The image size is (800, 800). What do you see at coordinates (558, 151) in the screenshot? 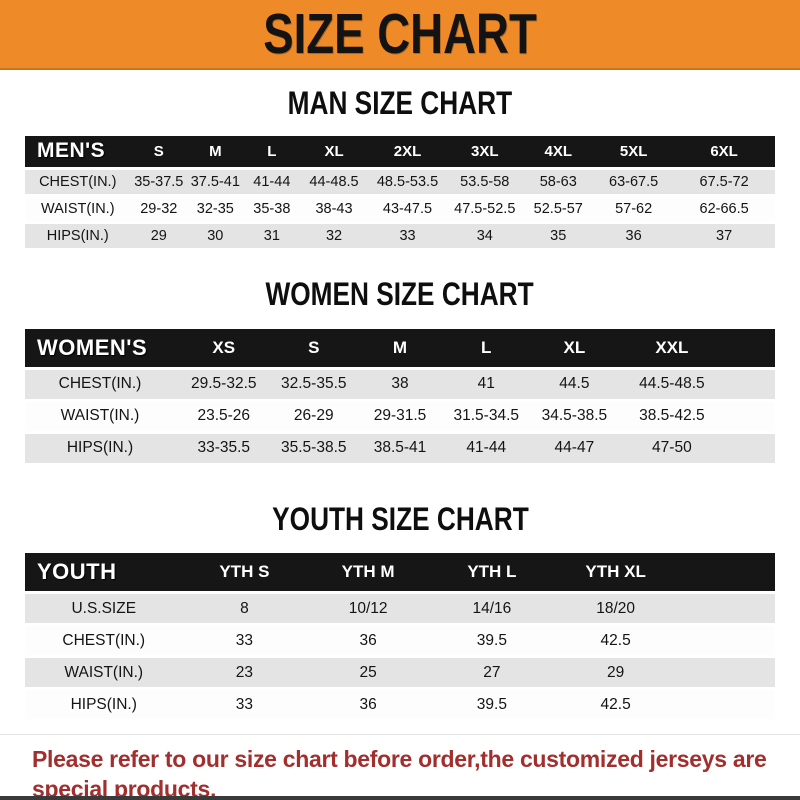
I see `column-header: 4XL` at bounding box center [558, 151].